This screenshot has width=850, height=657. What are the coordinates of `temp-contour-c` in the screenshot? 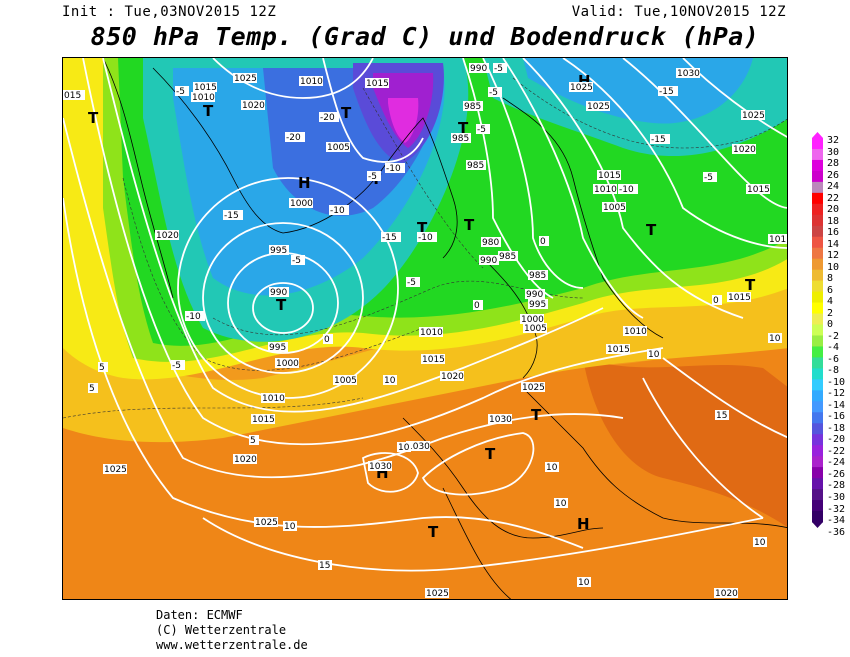 It's located at (423, 178).